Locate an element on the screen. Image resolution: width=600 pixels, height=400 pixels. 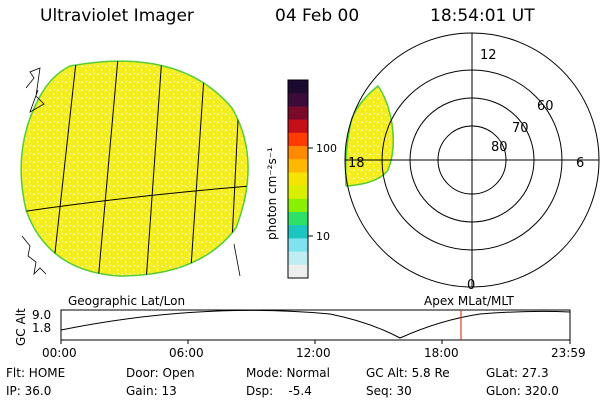
altitude-plot: GC Alt 9.0 1.8 is located at coordinates (292, 327).